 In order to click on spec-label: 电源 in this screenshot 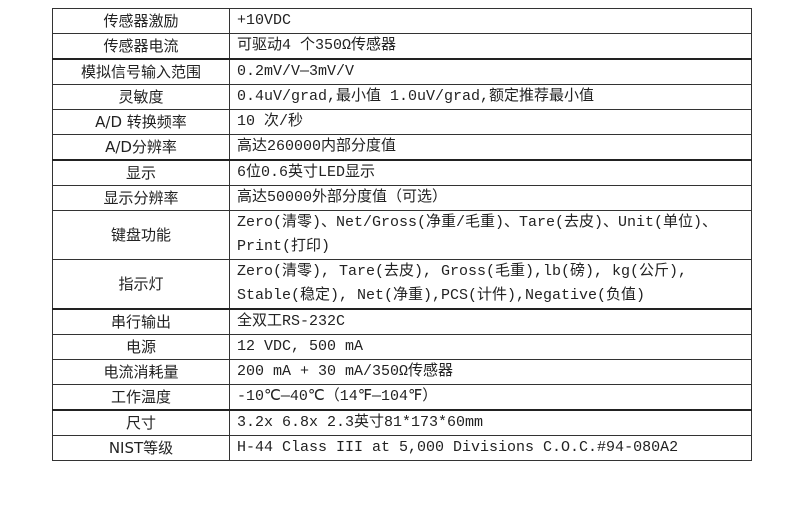, I will do `click(141, 347)`.